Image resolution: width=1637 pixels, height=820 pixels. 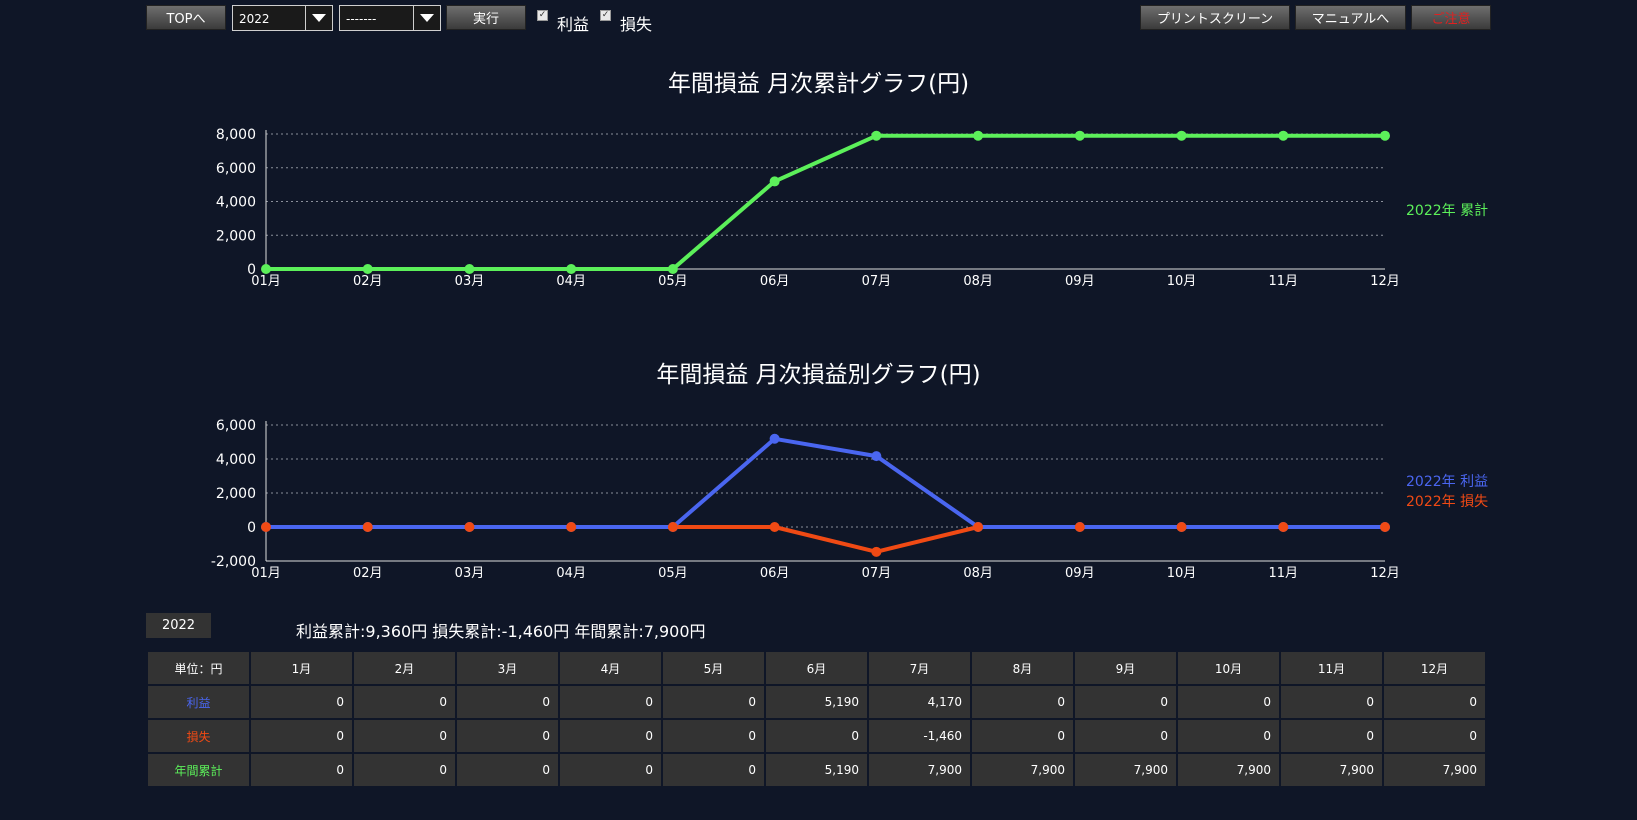 What do you see at coordinates (486, 17) in the screenshot?
I see `run-button: 実行` at bounding box center [486, 17].